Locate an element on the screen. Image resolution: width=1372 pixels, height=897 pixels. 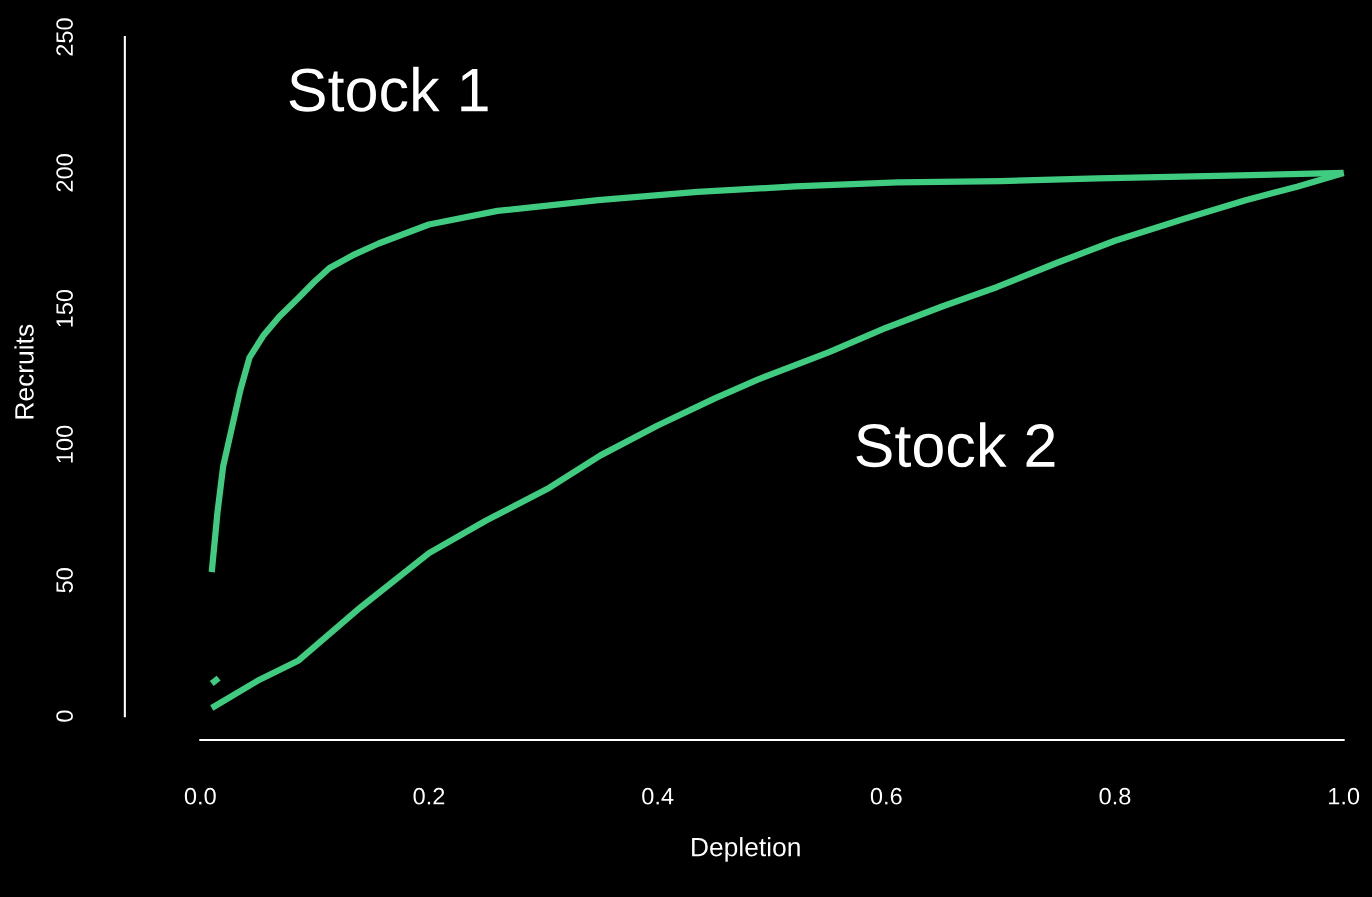
x-axis-title: Depletion is located at coordinates (746, 849).